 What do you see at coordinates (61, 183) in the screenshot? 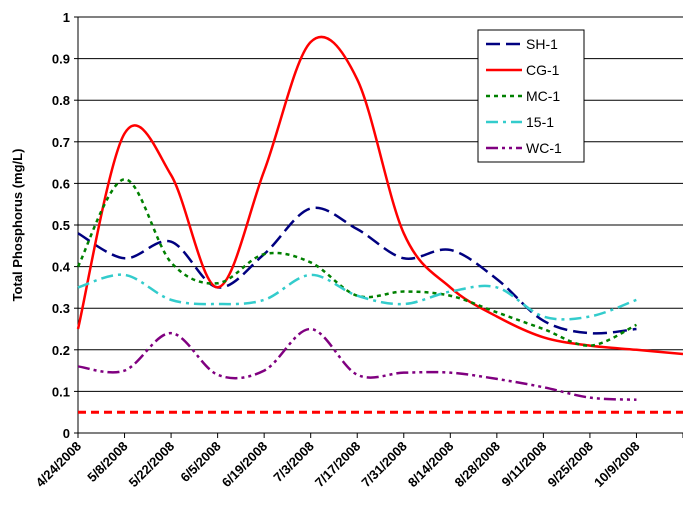
I see `y-tick-label: 0.6` at bounding box center [61, 183].